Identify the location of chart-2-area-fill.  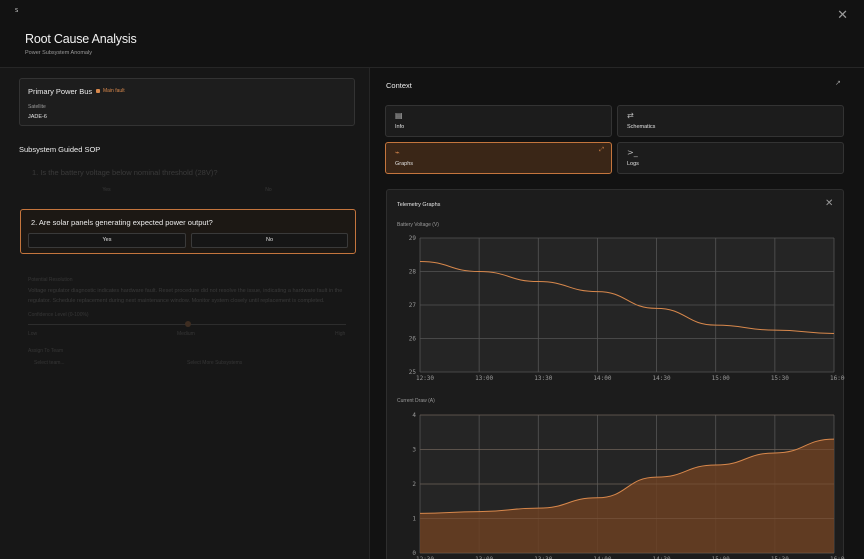
(627, 496).